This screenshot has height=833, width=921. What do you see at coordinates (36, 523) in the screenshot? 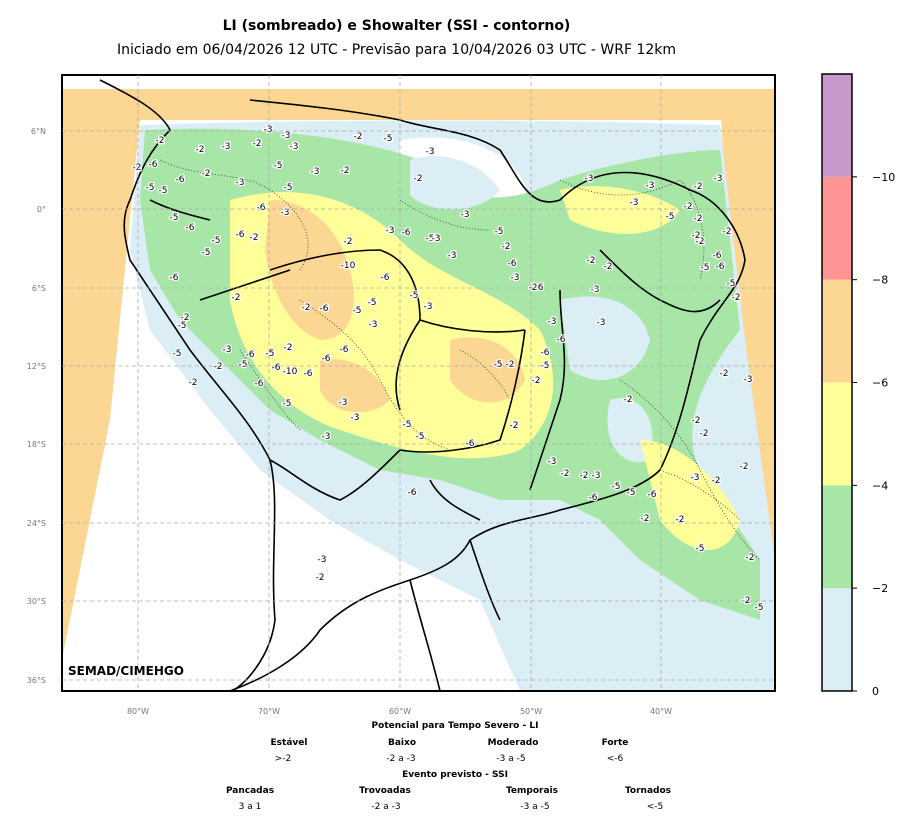
I see `lat-label: 24°S` at bounding box center [36, 523].